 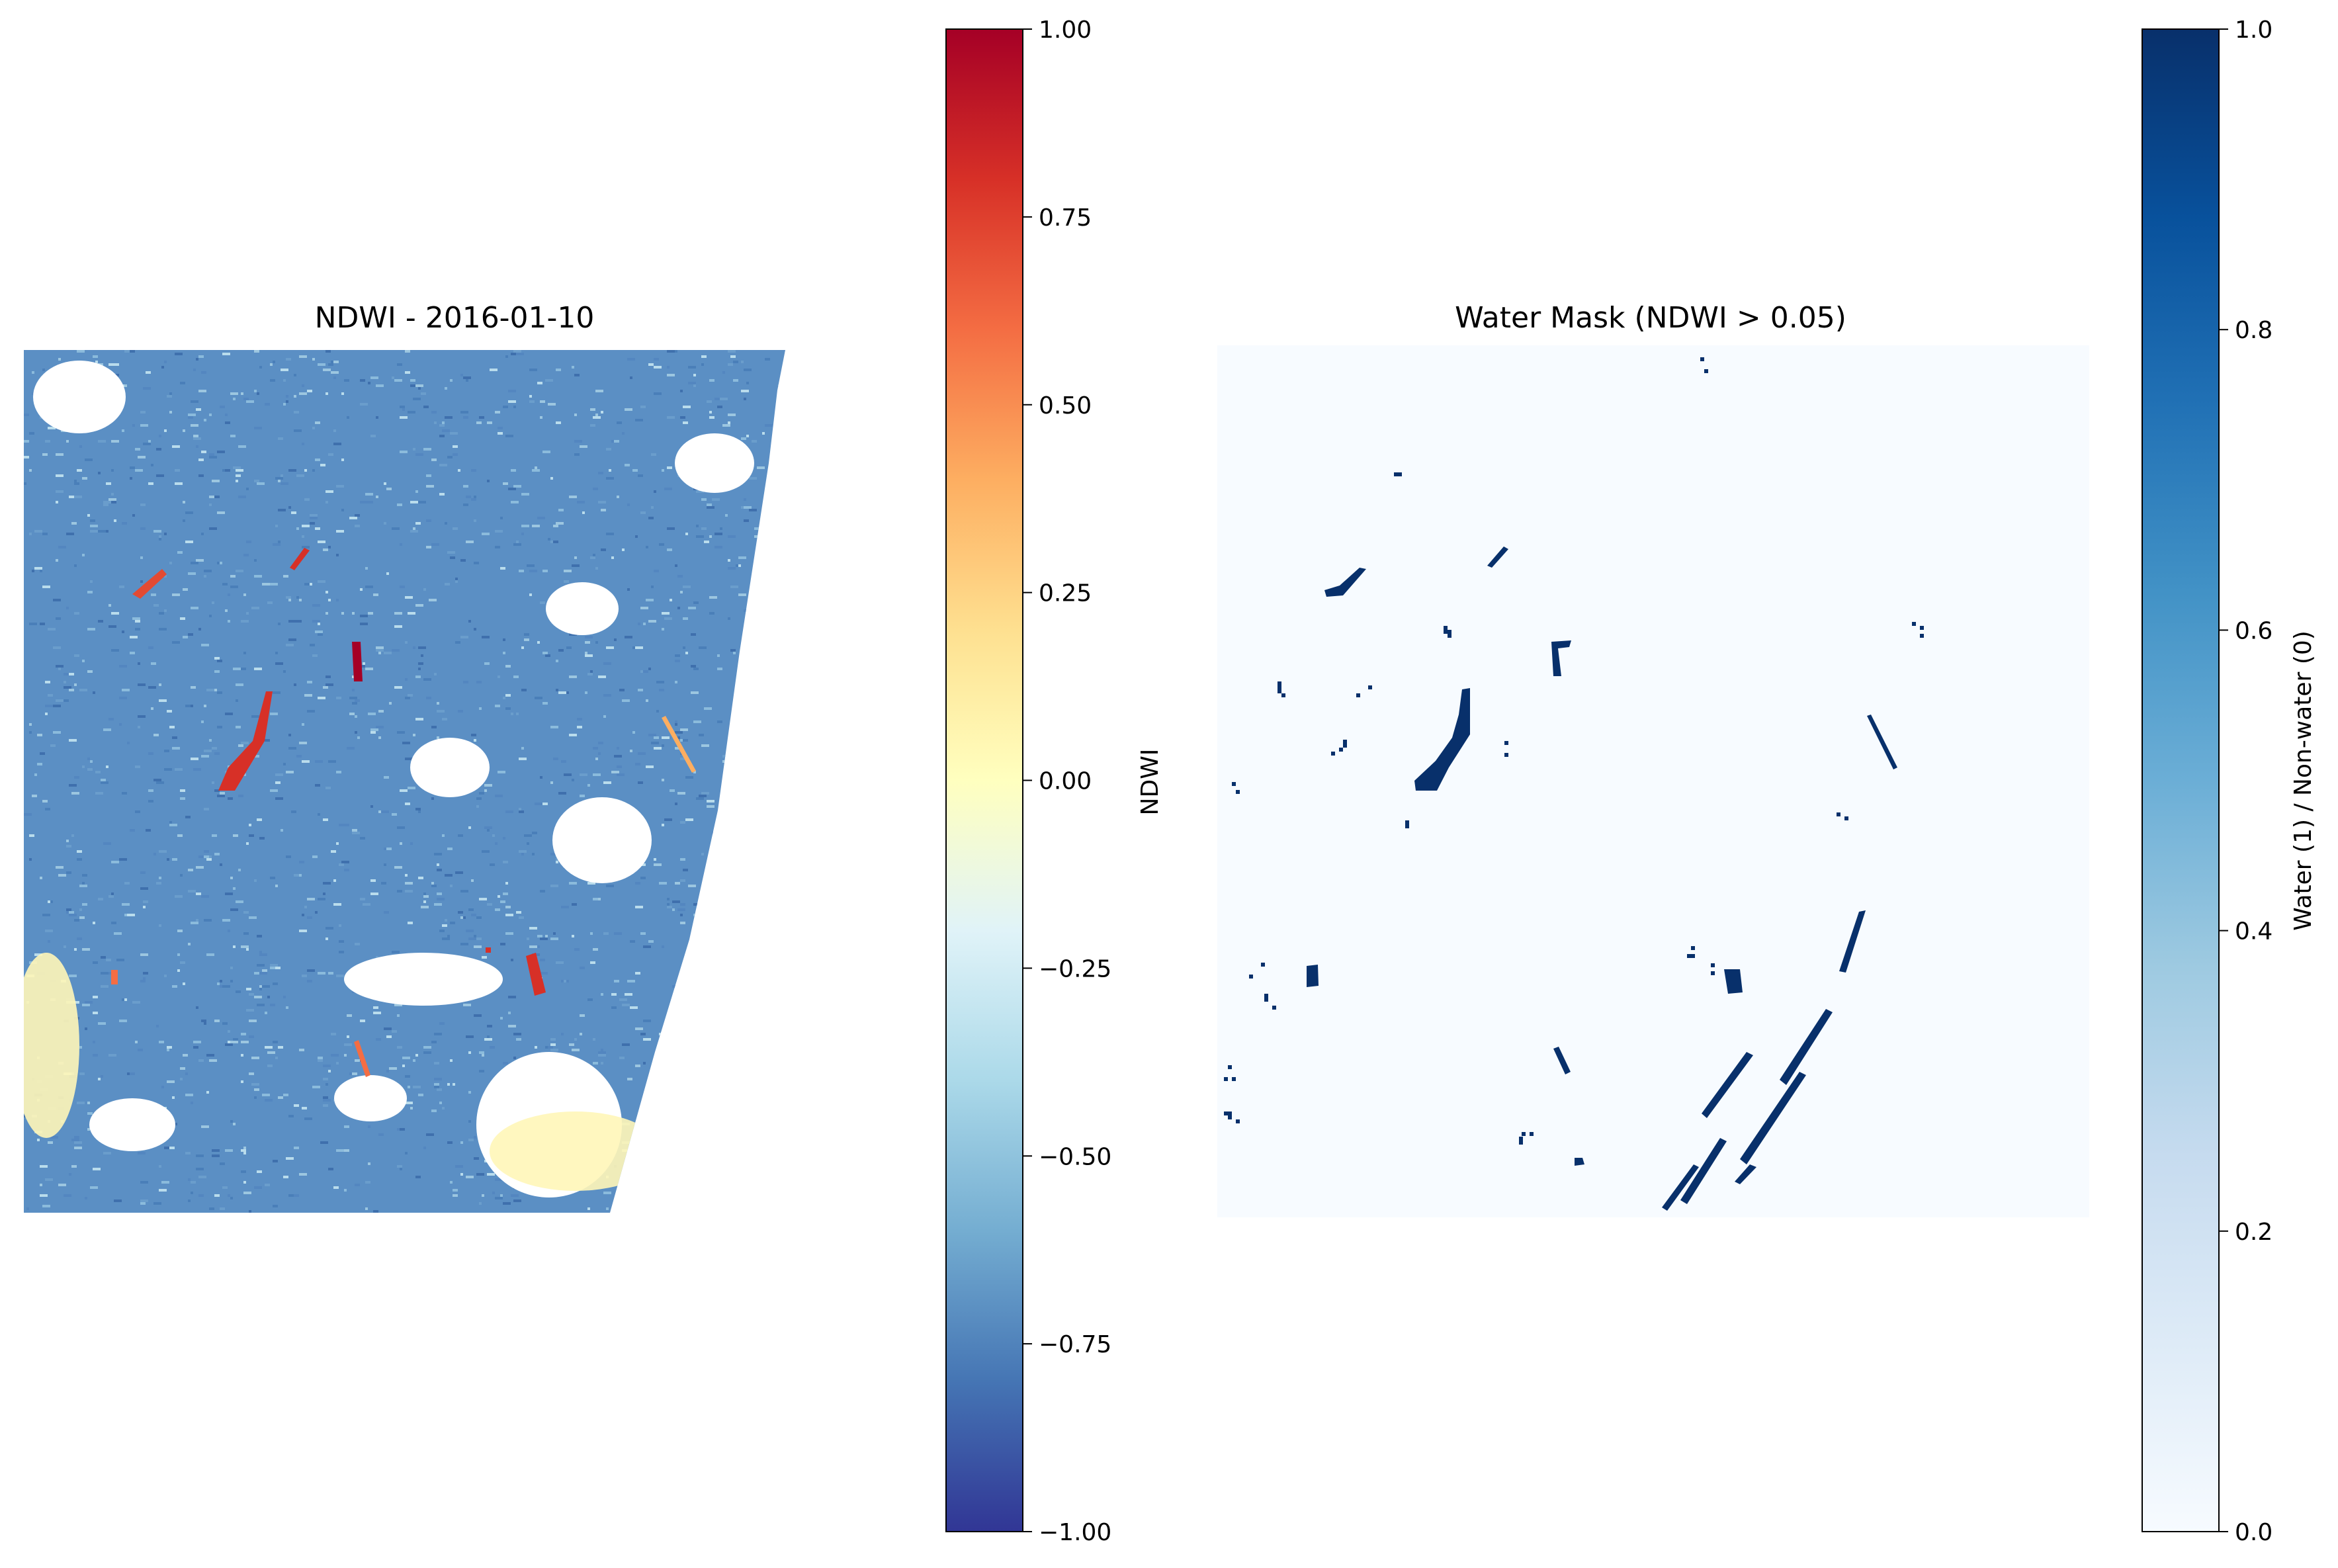 What do you see at coordinates (1067, 782) in the screenshot?
I see `ndwi-colorbar-ticks: 1.000.750.500.250.00−0.25−0.50−0.75−1.00` at bounding box center [1067, 782].